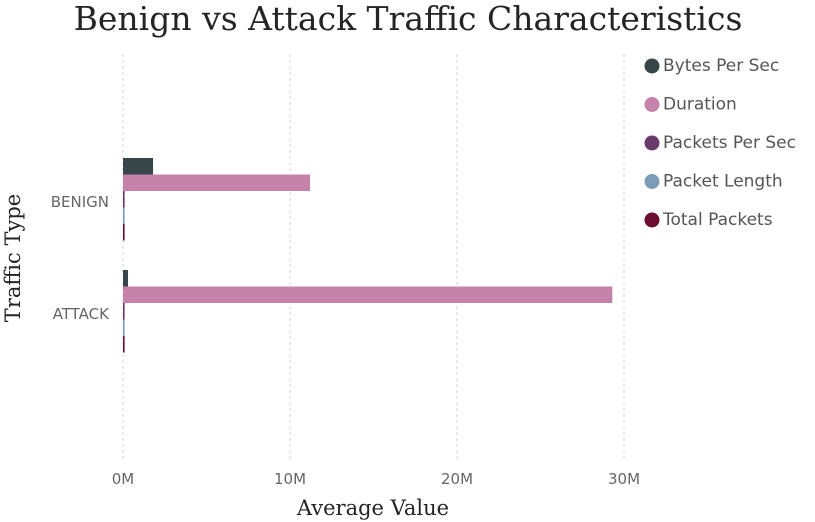 The height and width of the screenshot is (522, 815). I want to click on bar-benign-total-packets, so click(124, 232).